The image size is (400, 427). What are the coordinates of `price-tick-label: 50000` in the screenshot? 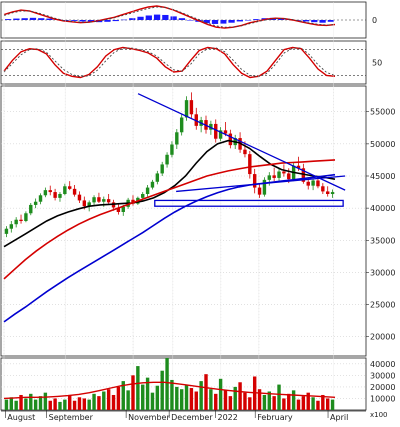 It's located at (382, 144).